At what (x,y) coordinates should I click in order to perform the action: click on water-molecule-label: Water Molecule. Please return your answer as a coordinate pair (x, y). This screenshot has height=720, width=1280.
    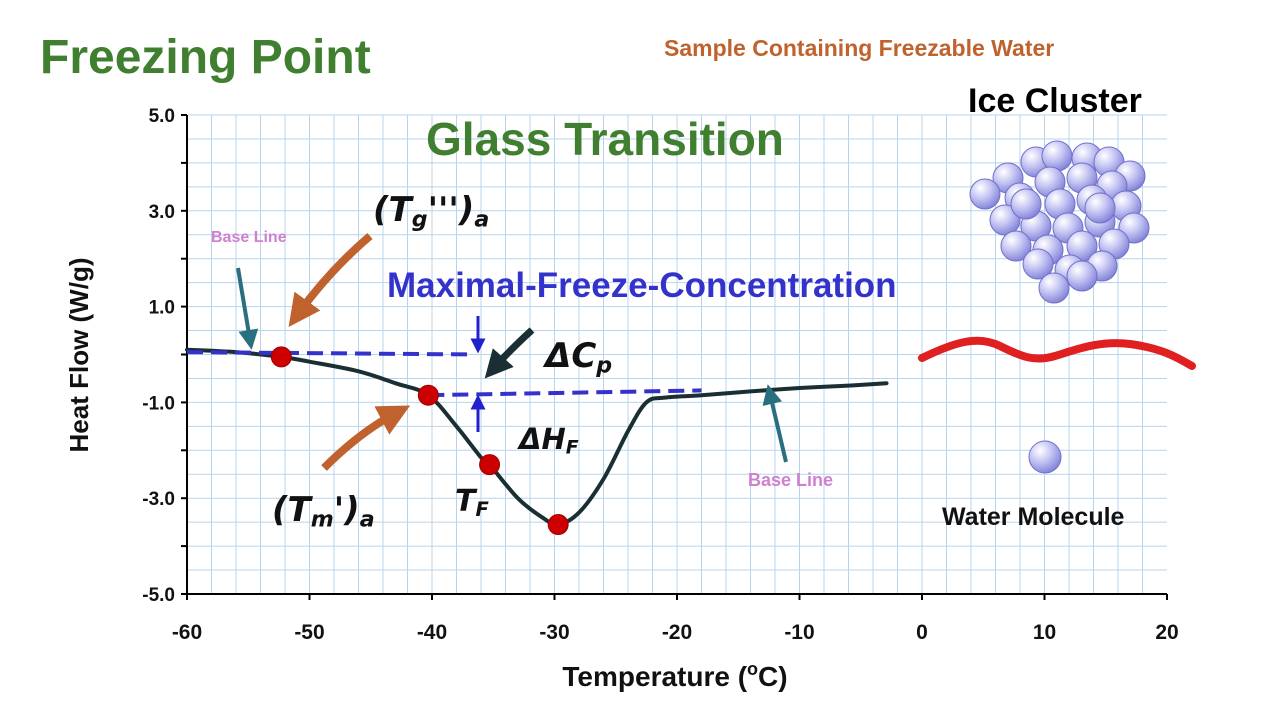
    Looking at the image, I should click on (1033, 517).